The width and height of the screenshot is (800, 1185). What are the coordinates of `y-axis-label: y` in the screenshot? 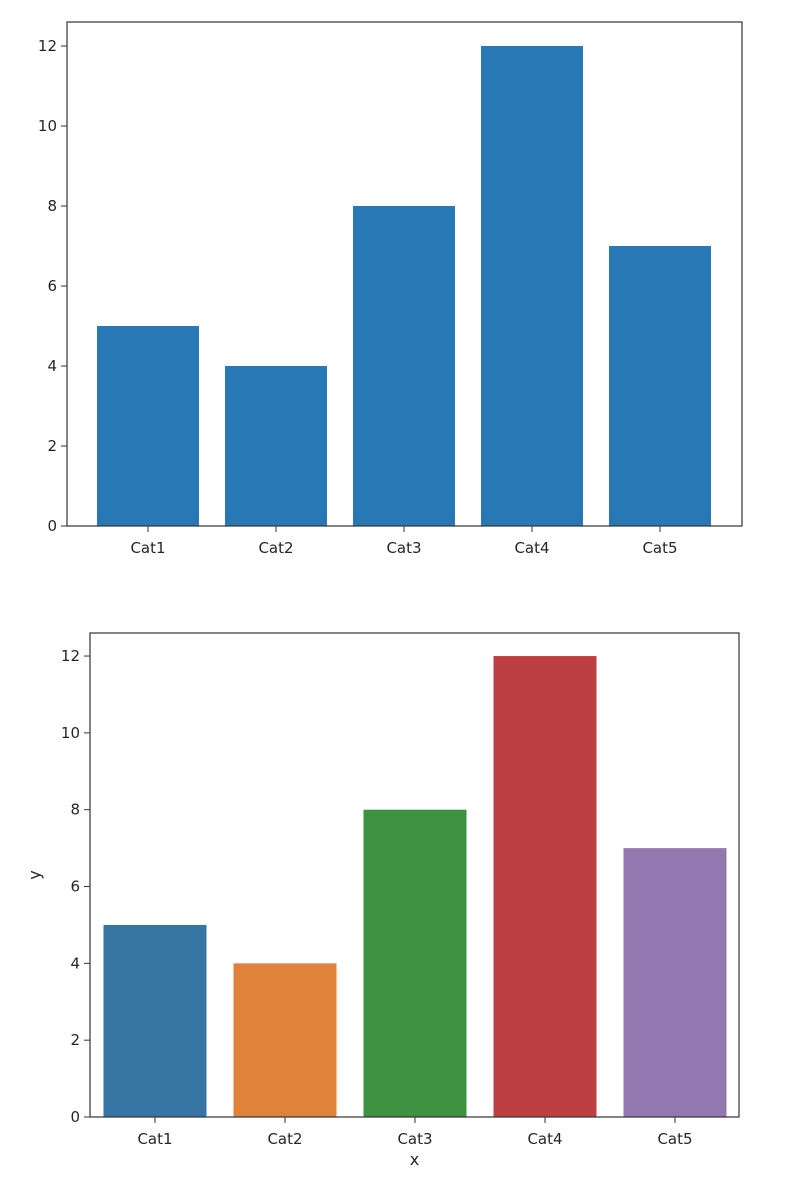 It's located at (34, 874).